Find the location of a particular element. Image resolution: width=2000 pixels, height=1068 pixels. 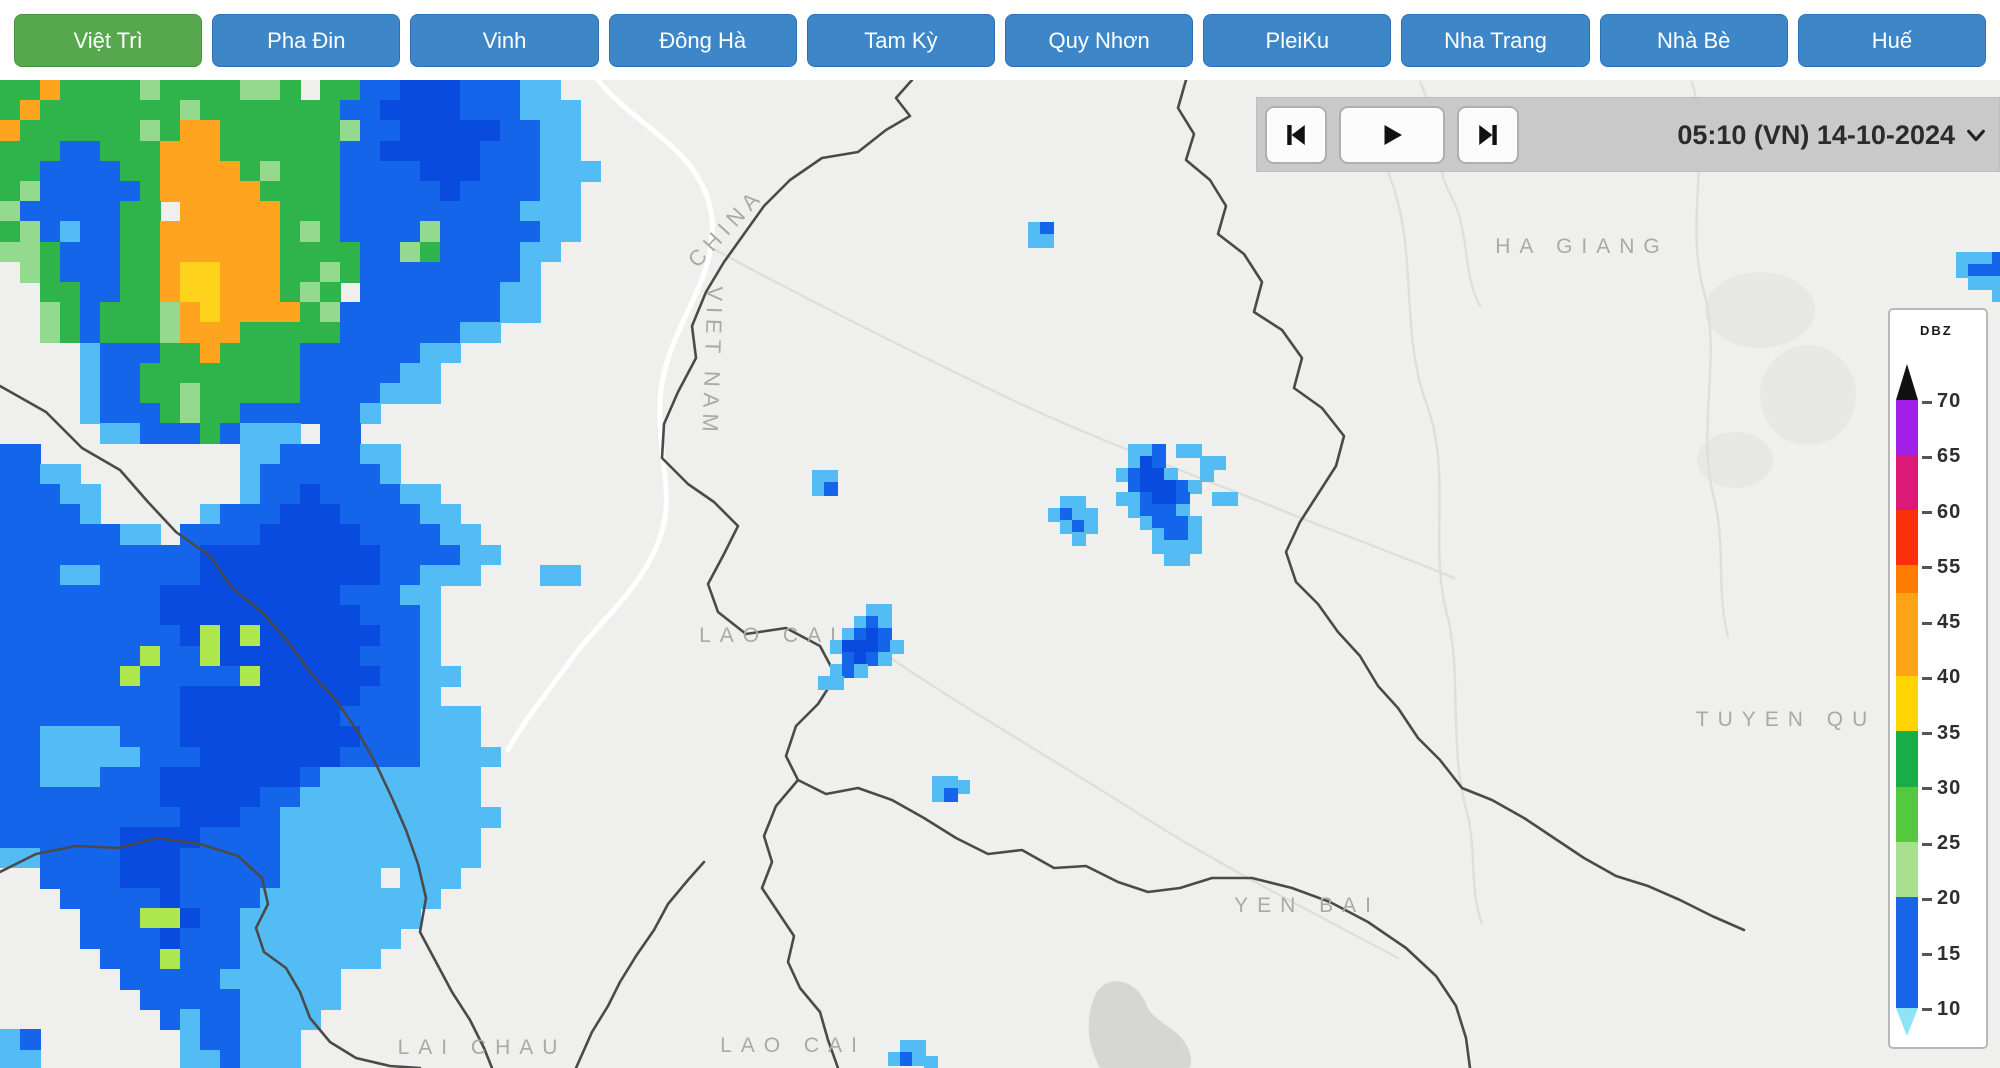

station-button-4: Tam Kỳ is located at coordinates (901, 40).